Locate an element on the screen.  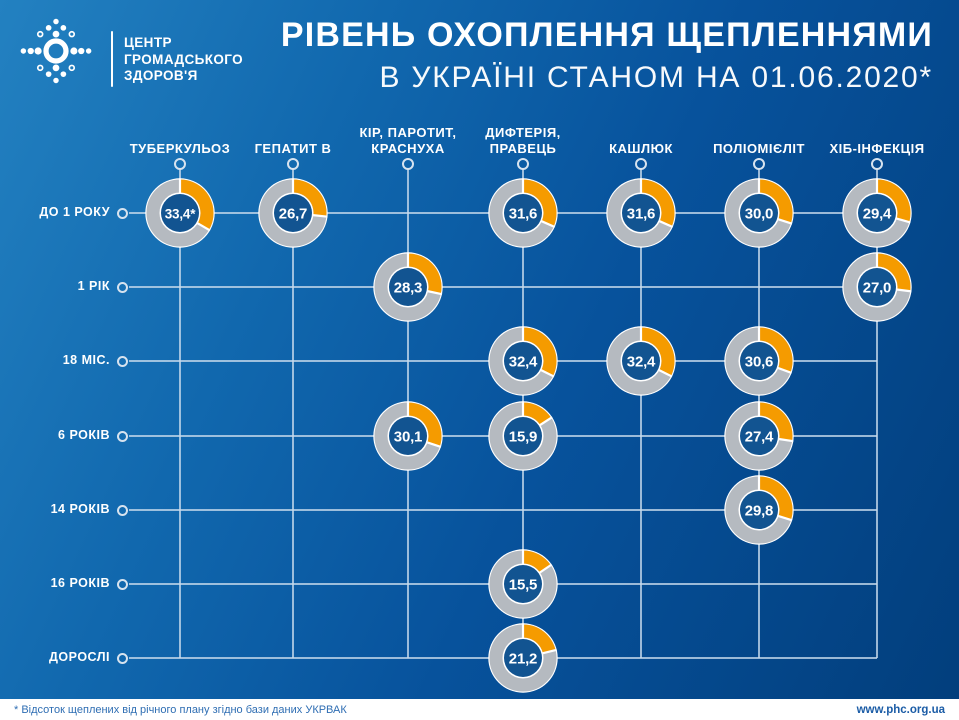
logo-word-line2: ГРОМАДСЬКОГО is located at coordinates (184, 59).